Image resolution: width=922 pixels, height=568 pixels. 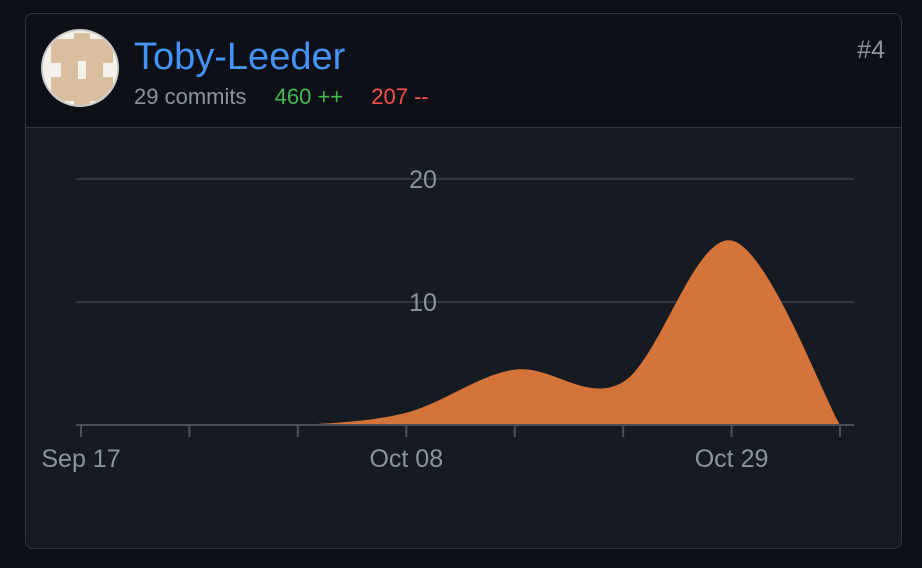 I want to click on rank-badge: #4, so click(x=871, y=50).